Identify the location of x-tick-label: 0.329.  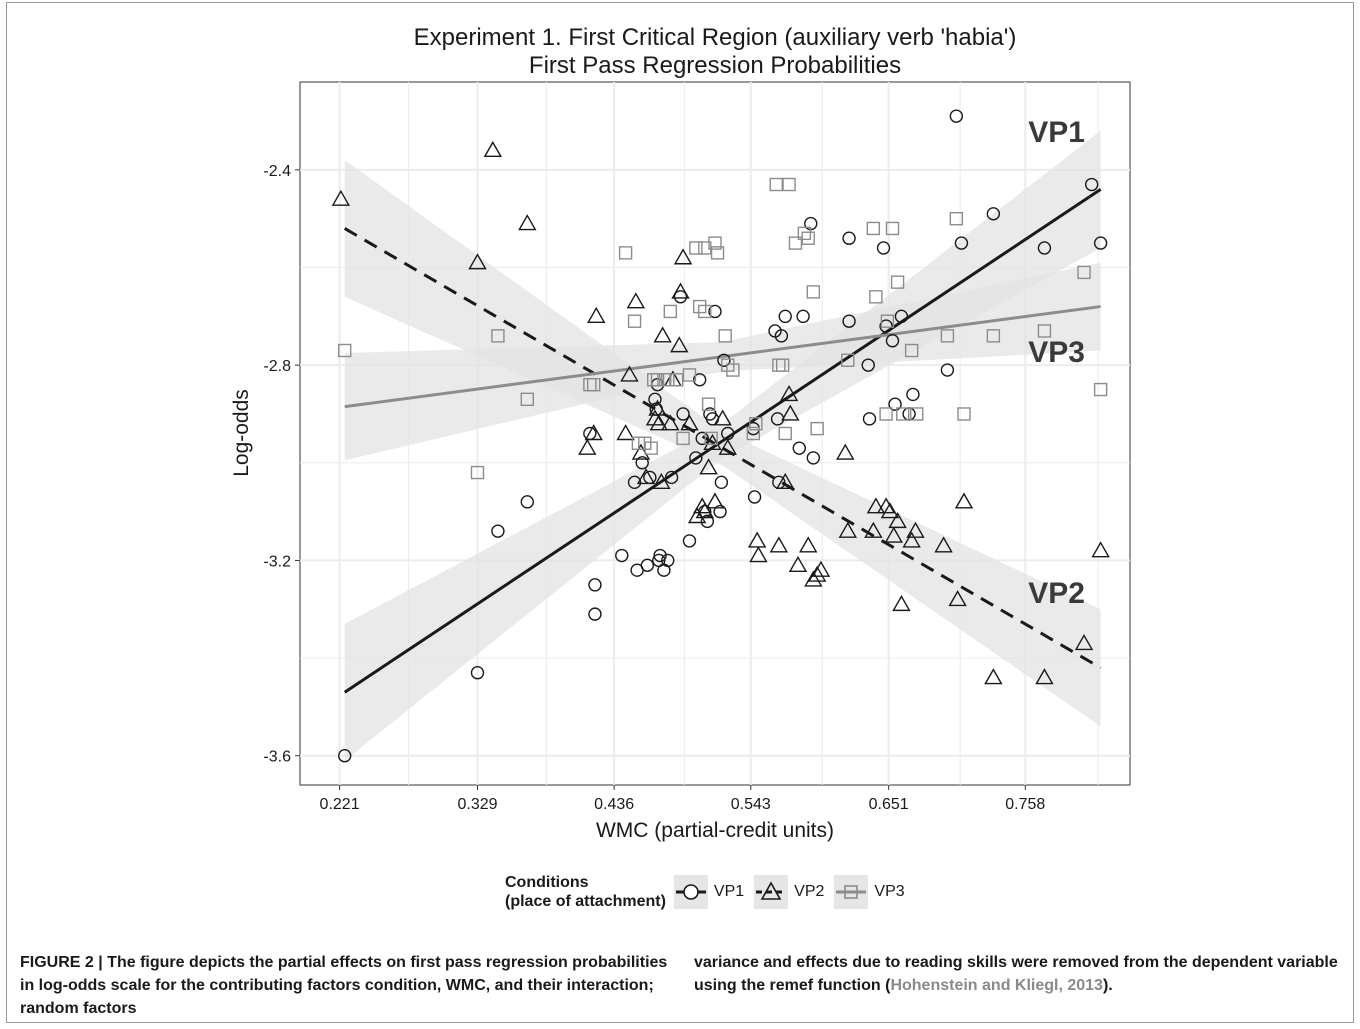
(477, 804).